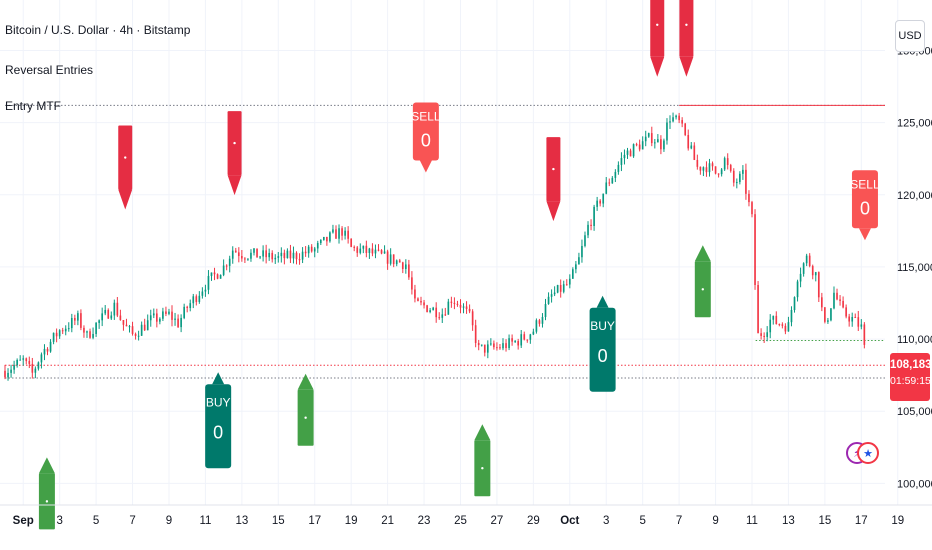  What do you see at coordinates (606, 521) in the screenshot?
I see `time-tick-label: 3` at bounding box center [606, 521].